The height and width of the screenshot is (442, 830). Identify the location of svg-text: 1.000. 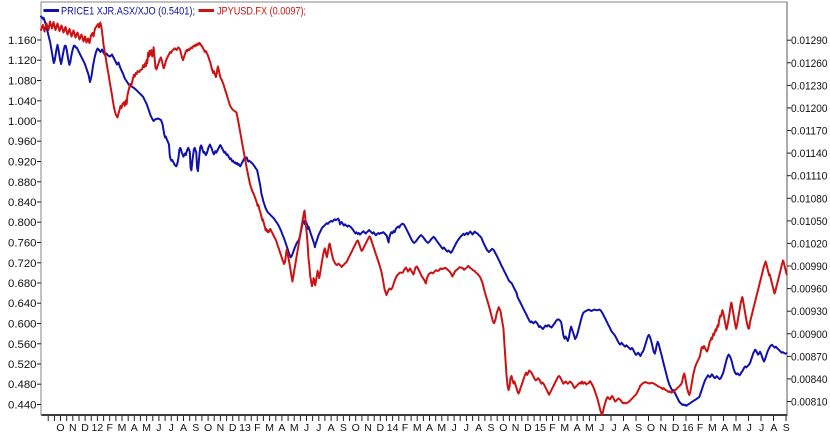
(22, 122).